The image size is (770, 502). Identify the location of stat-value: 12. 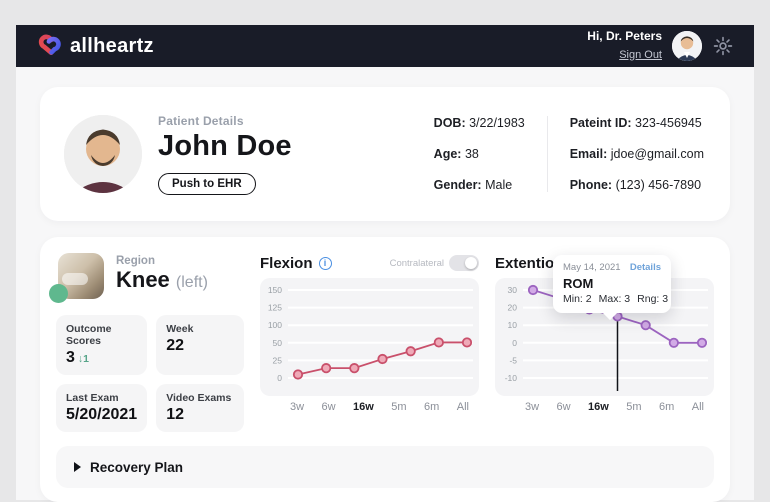
(175, 414).